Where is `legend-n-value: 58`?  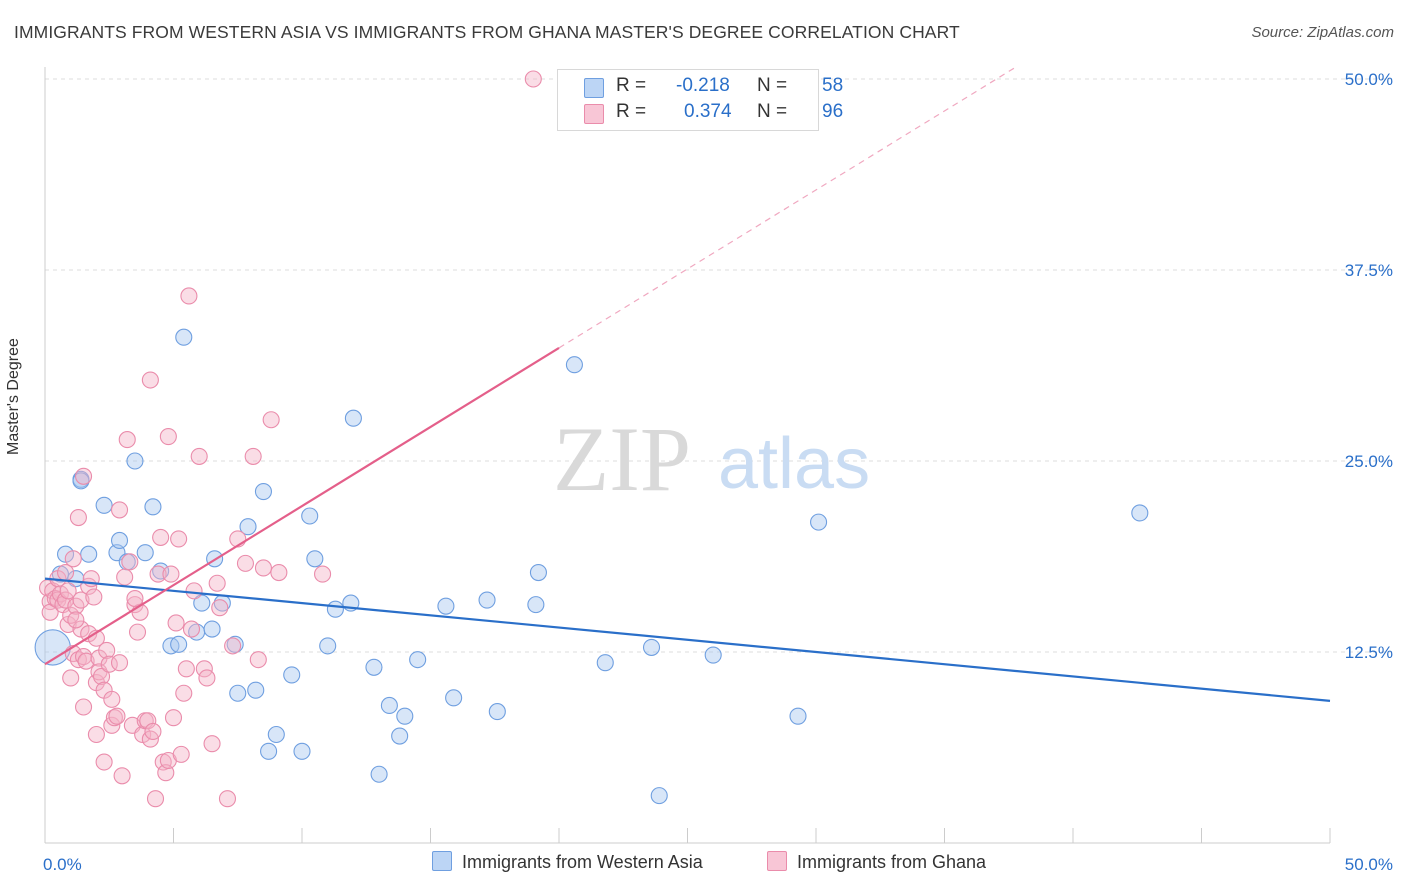
legend-n-value: 58 is located at coordinates (833, 85).